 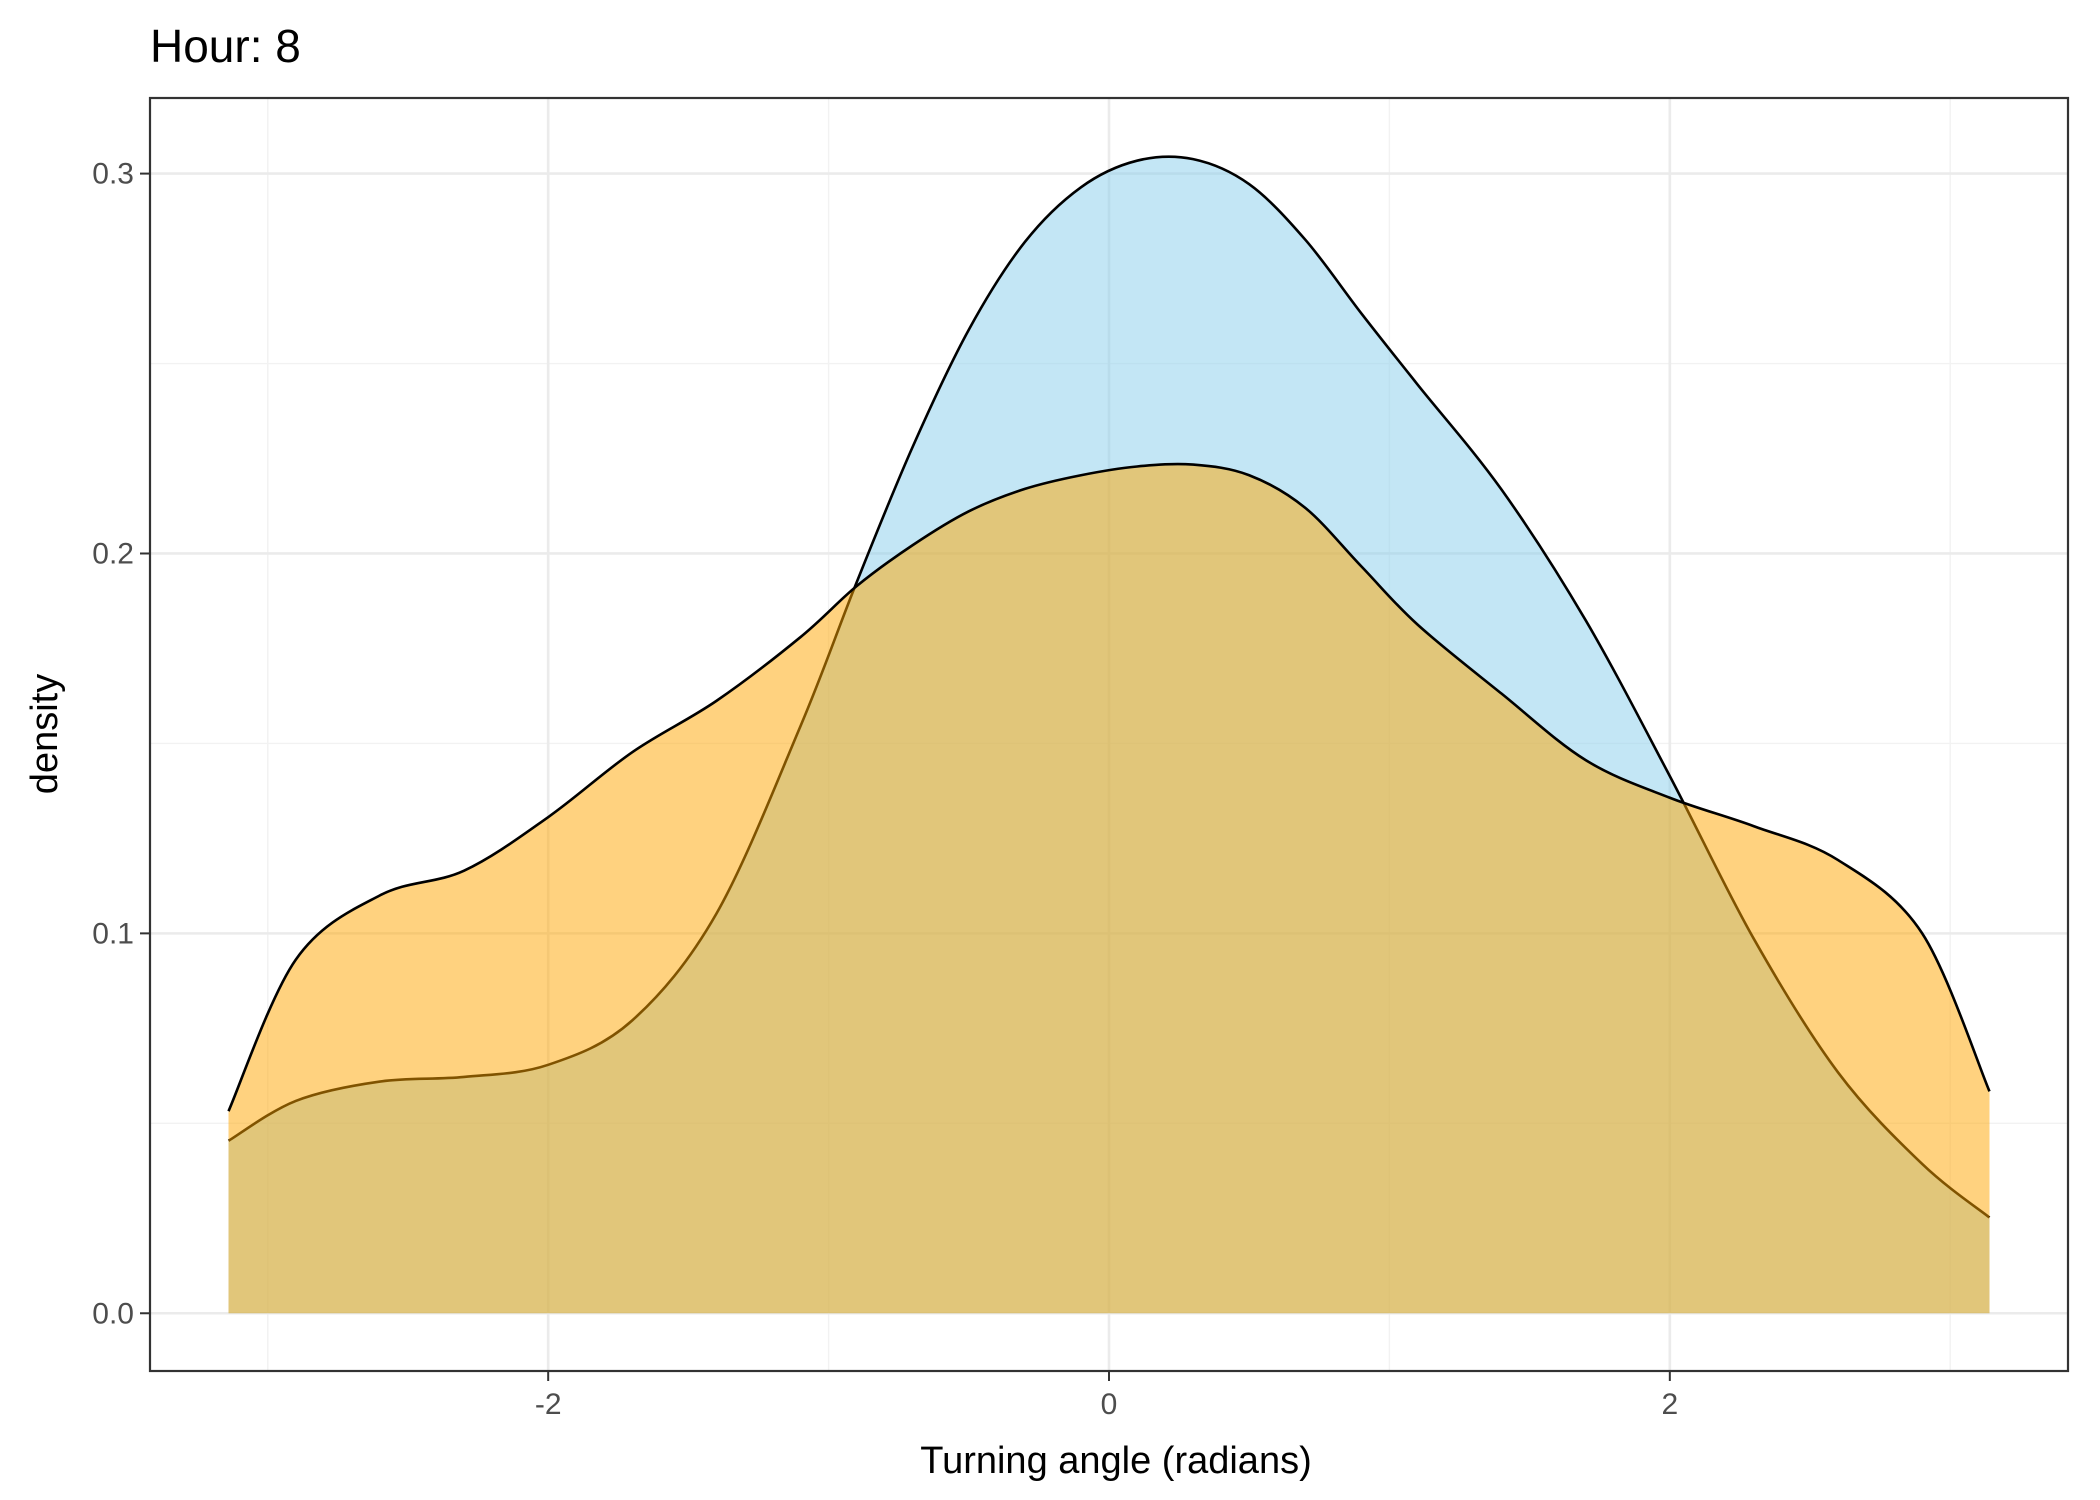 What do you see at coordinates (45, 734) in the screenshot?
I see `y-axis-title: density` at bounding box center [45, 734].